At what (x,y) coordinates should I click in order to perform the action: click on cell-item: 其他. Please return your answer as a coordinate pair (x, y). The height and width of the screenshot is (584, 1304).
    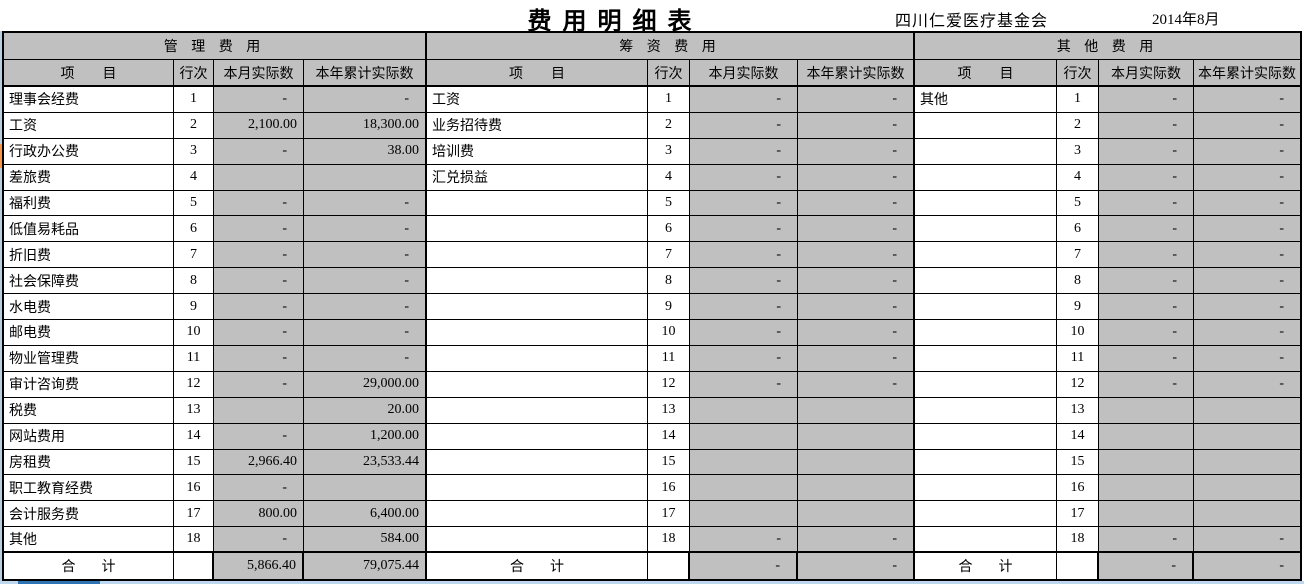
    Looking at the image, I should click on (89, 540).